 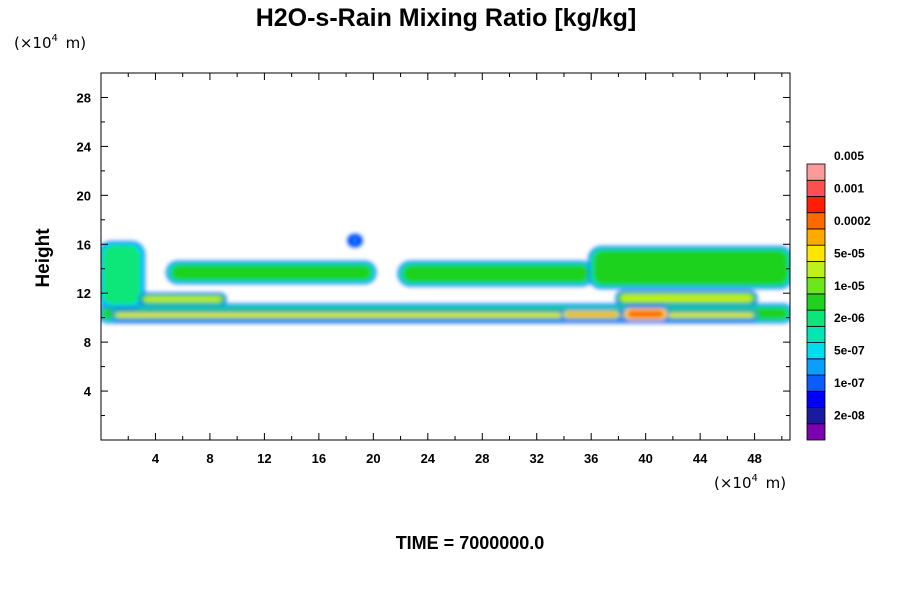 What do you see at coordinates (754, 458) in the screenshot?
I see `x-tick-label: 48` at bounding box center [754, 458].